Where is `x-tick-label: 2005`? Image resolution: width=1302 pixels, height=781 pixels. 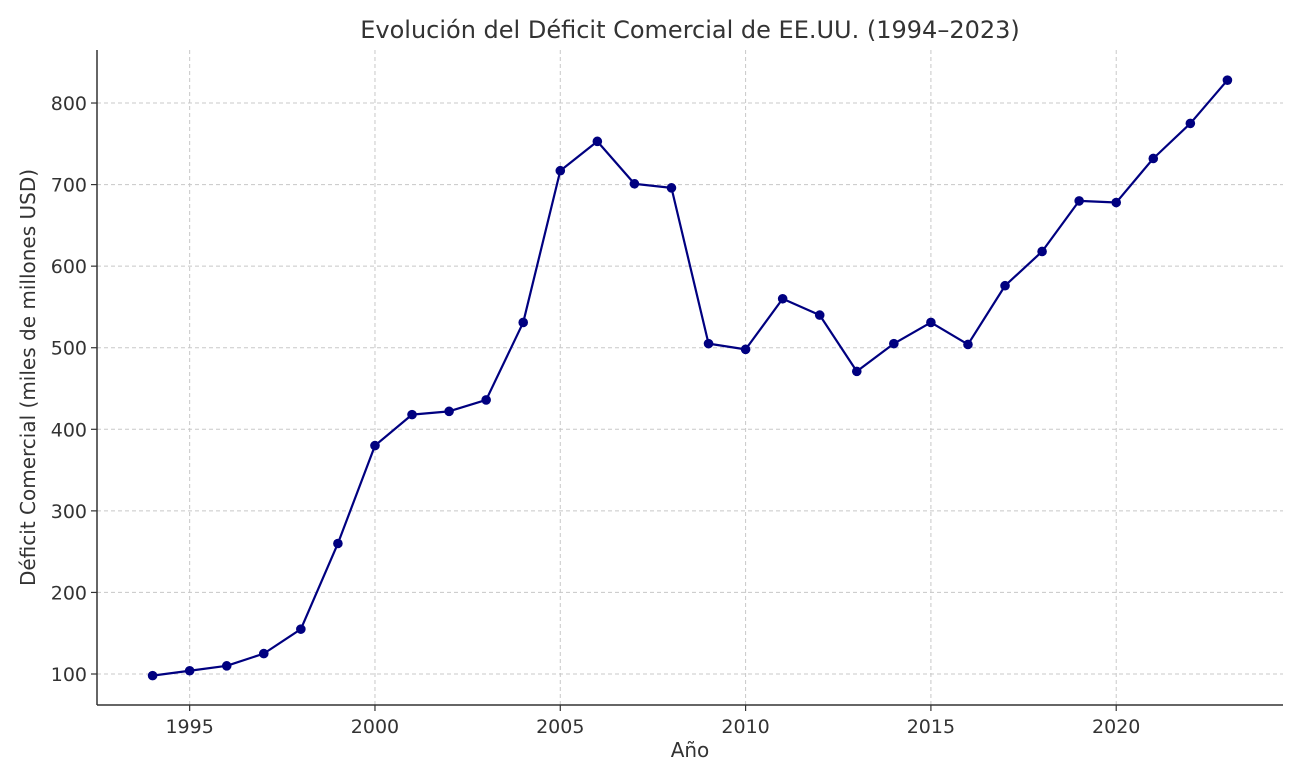
x-tick-label: 2005 is located at coordinates (560, 727).